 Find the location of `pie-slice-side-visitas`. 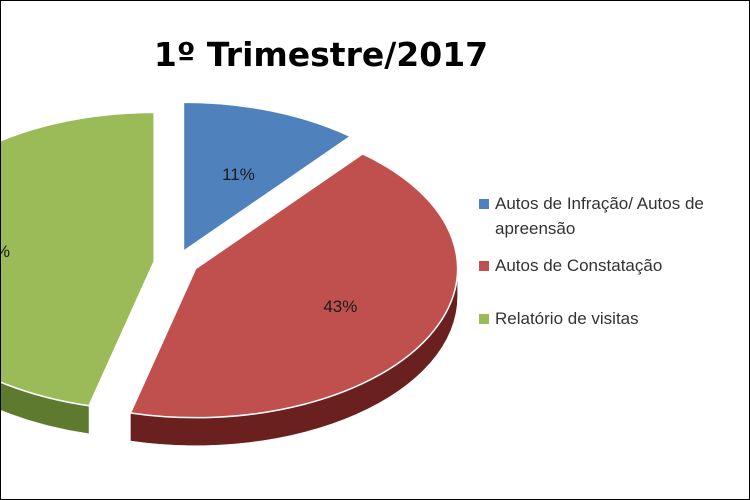

pie-slice-side-visitas is located at coordinates (45, 408).